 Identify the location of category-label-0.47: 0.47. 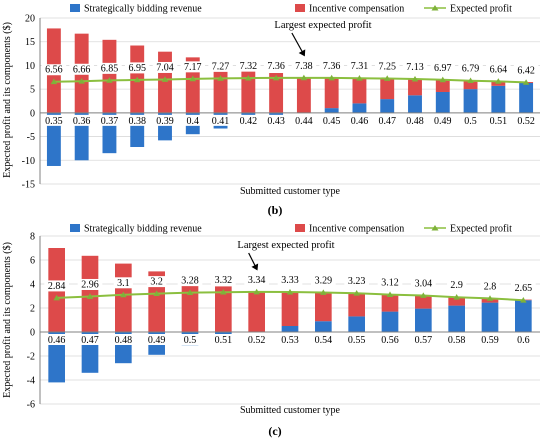
(387, 121).